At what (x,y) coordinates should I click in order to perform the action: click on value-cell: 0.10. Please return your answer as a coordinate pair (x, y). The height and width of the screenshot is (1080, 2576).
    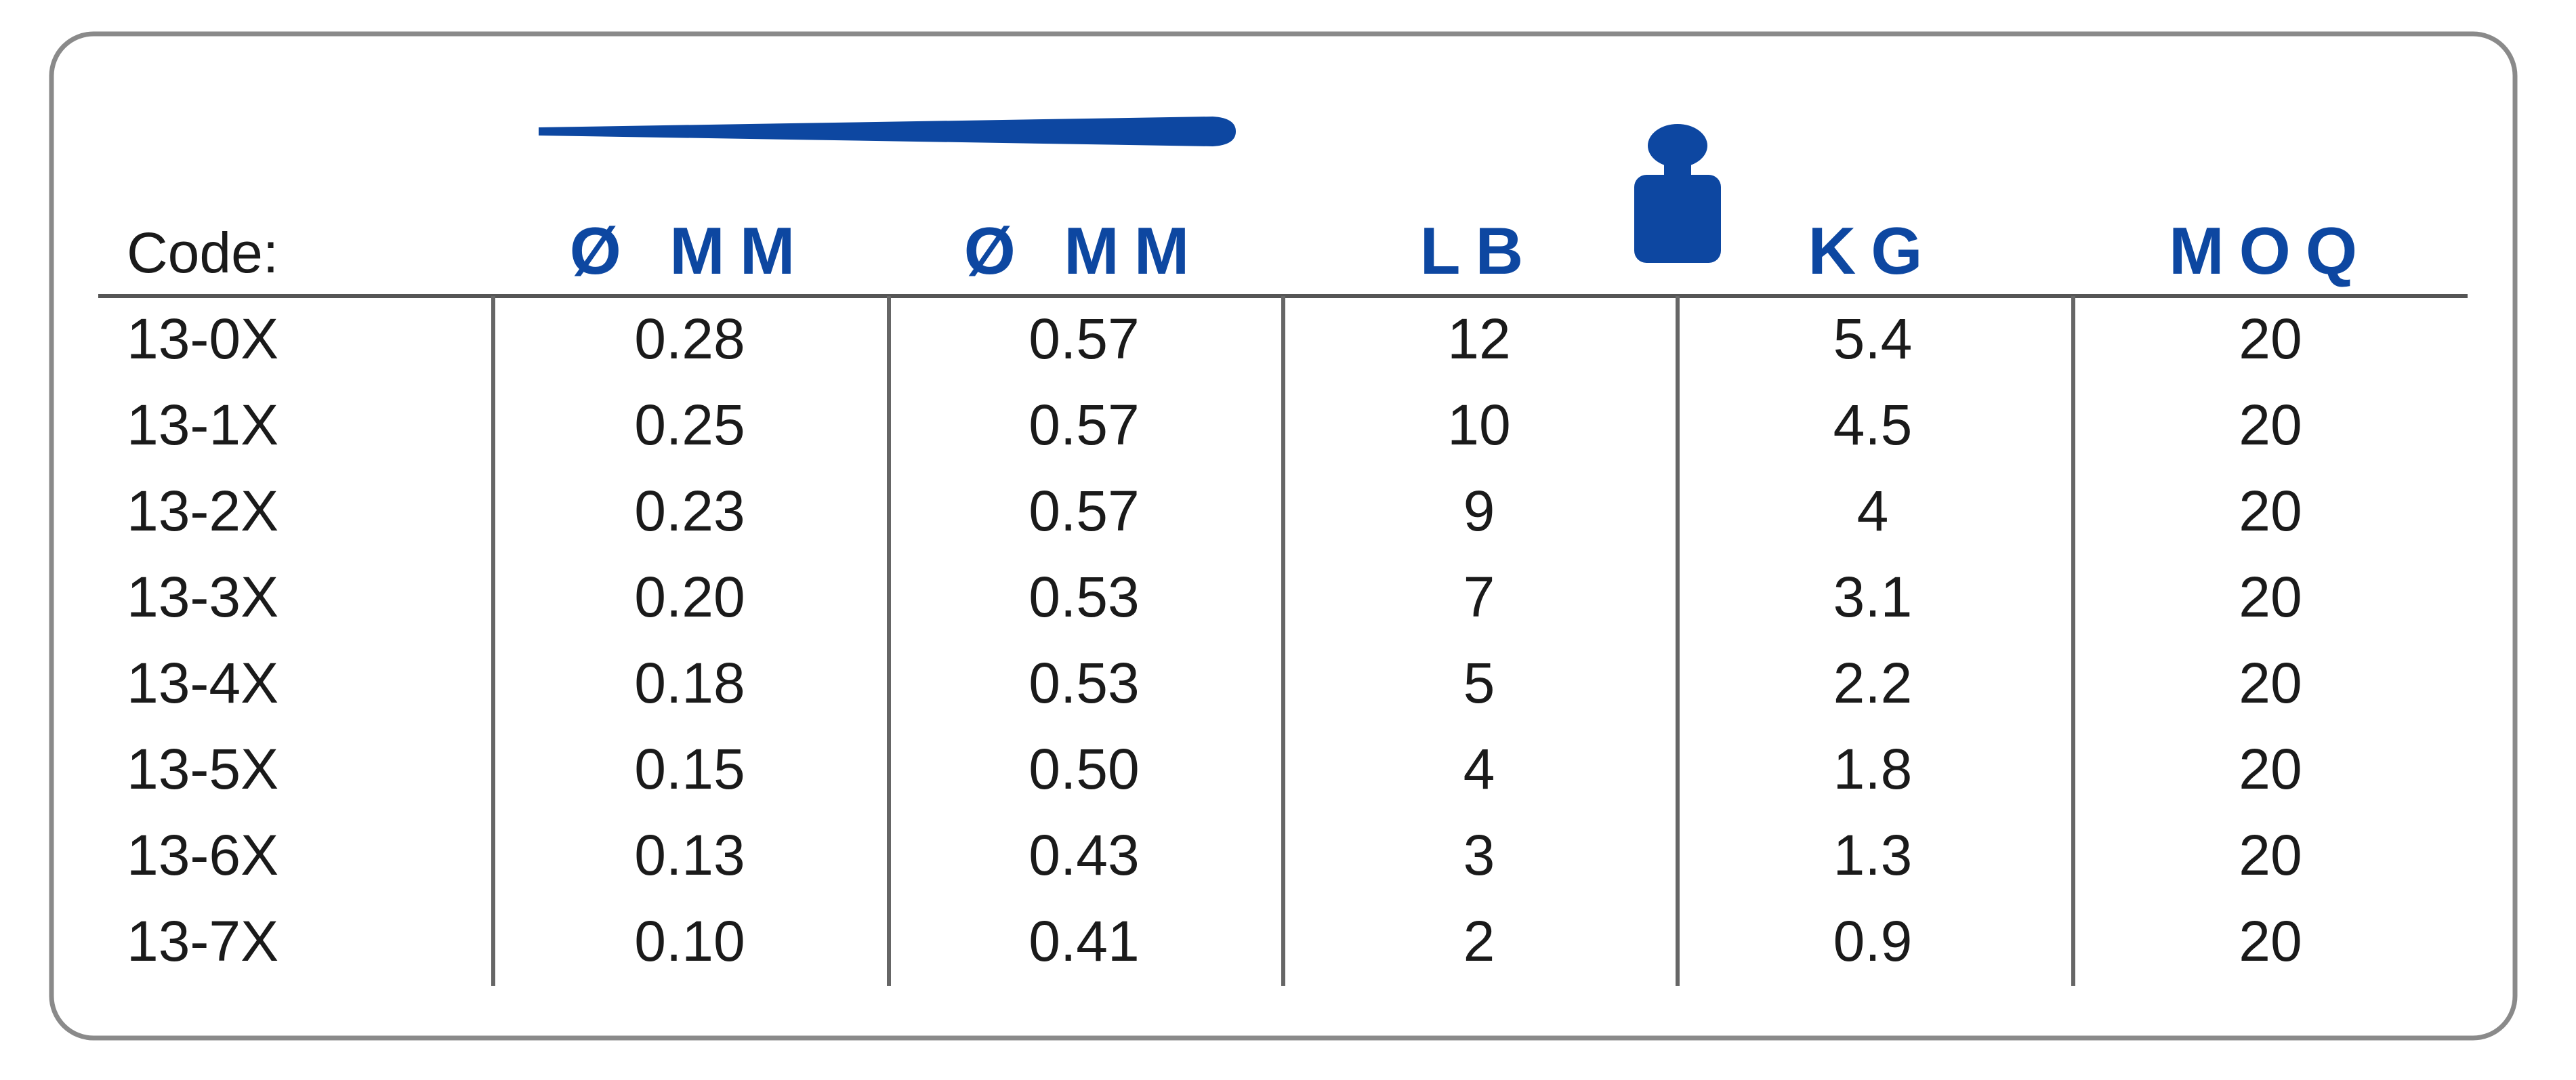
    Looking at the image, I should click on (689, 941).